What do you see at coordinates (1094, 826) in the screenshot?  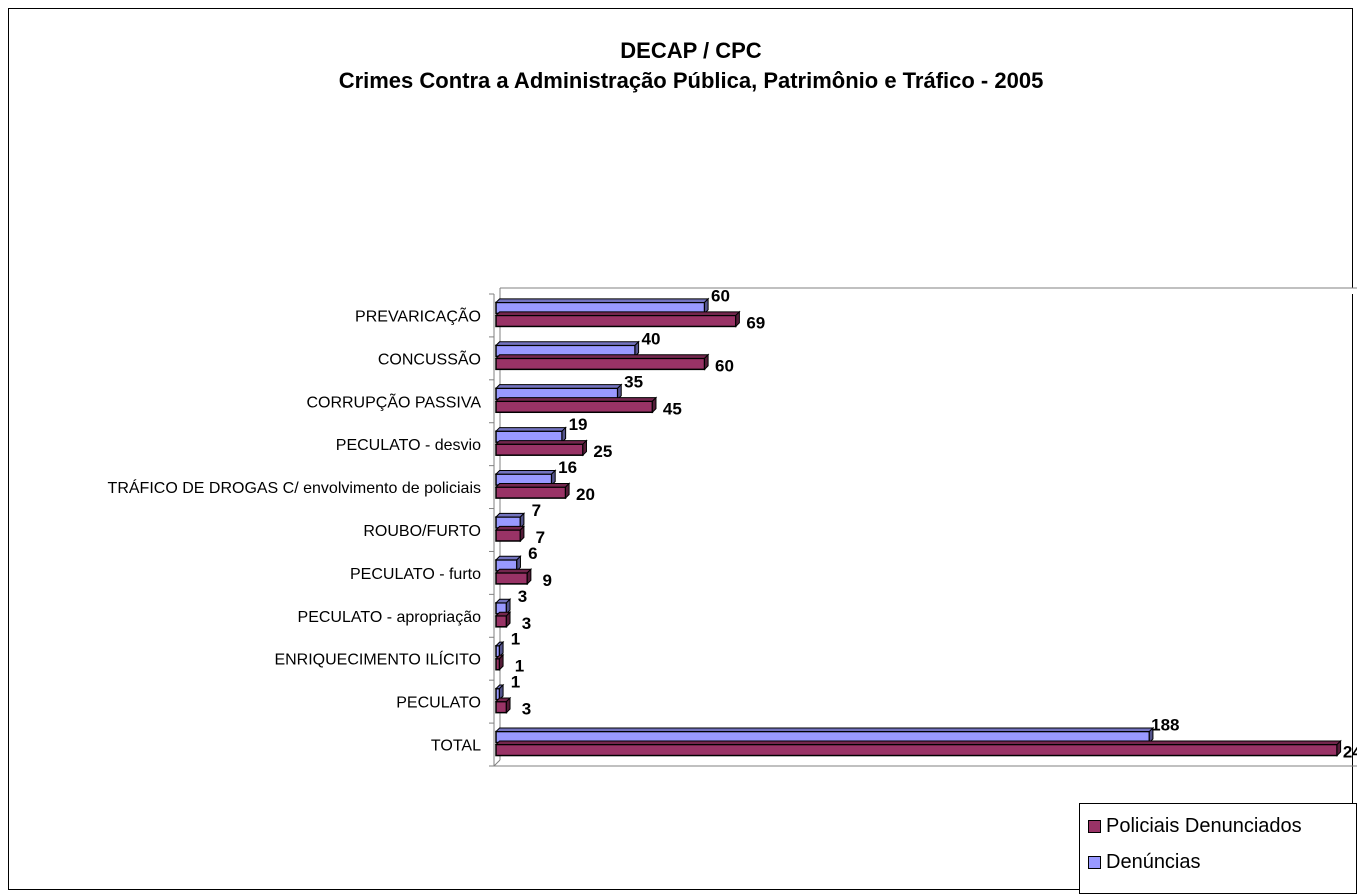 I see `legend-swatch-policiais` at bounding box center [1094, 826].